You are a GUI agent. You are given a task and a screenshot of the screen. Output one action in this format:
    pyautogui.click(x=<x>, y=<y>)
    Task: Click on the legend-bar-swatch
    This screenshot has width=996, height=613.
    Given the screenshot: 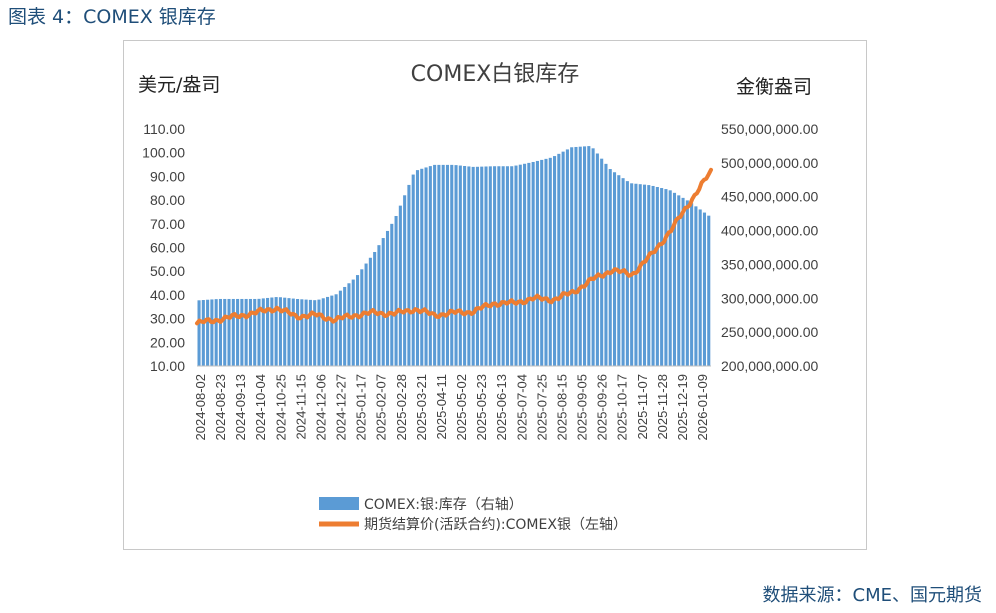 What is the action you would take?
    pyautogui.click(x=339, y=503)
    